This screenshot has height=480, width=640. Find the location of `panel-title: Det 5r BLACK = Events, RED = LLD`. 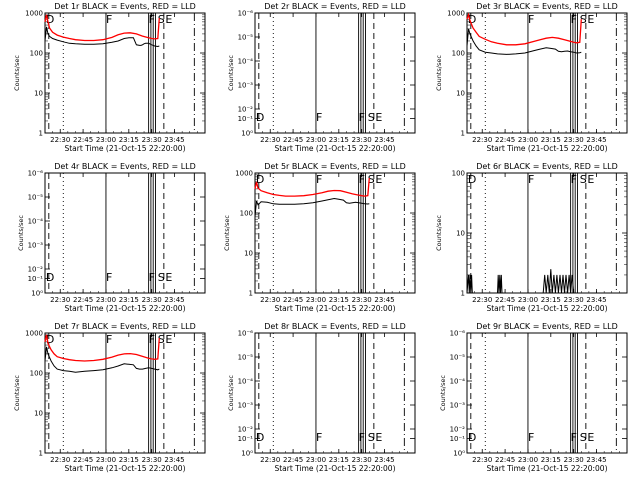

panel-title: Det 5r BLACK = Events, RED = LLD is located at coordinates (335, 166).